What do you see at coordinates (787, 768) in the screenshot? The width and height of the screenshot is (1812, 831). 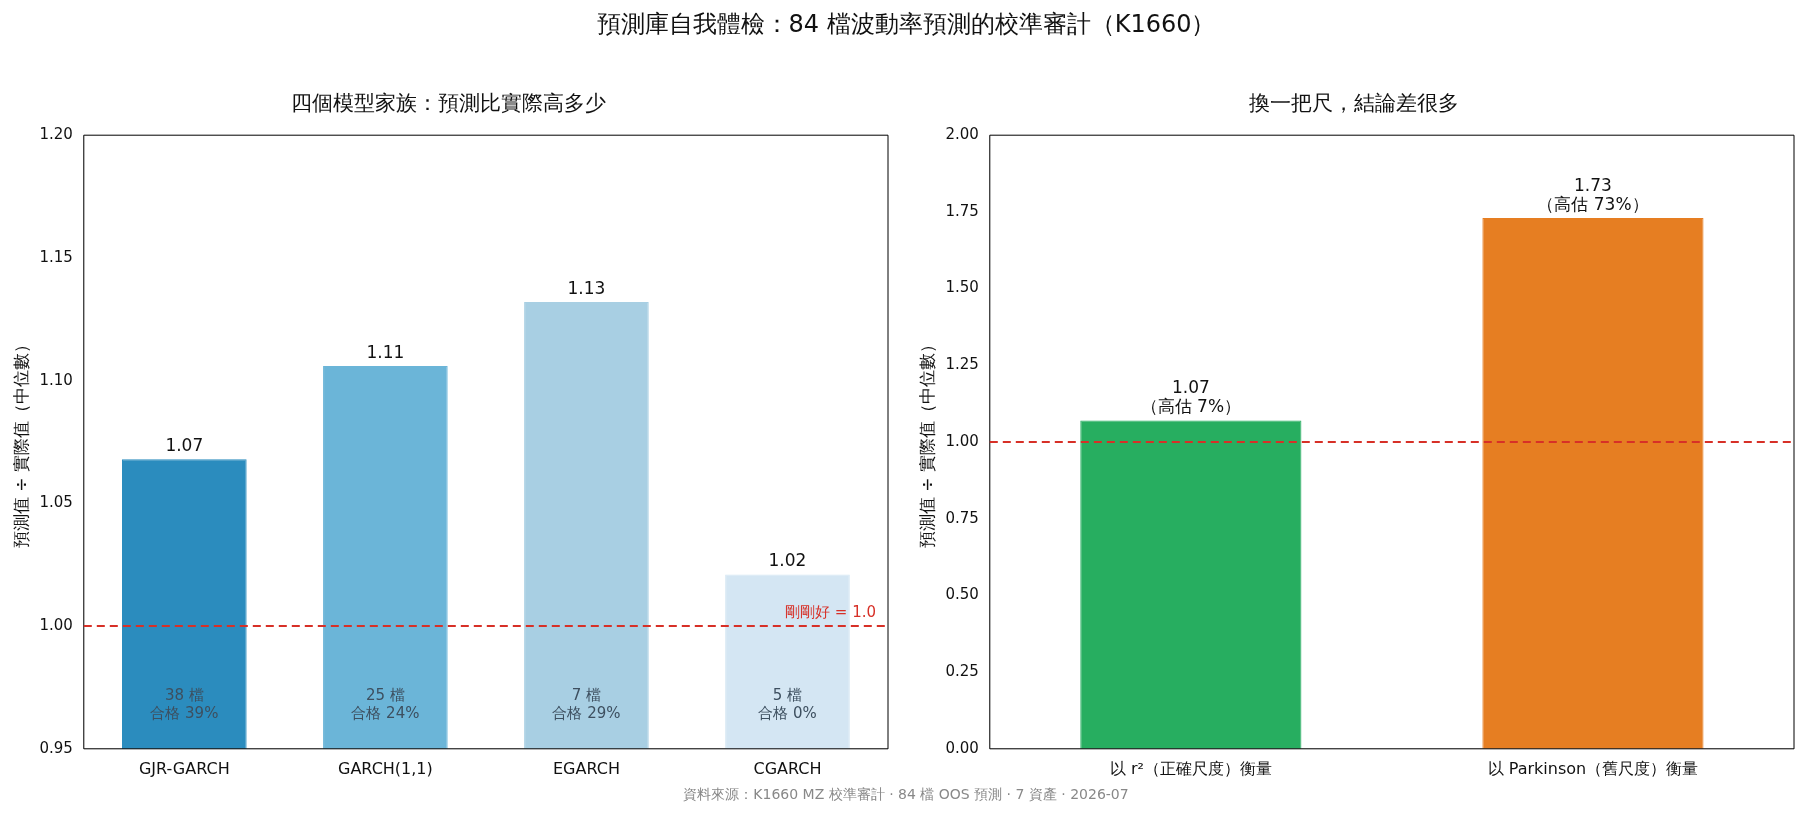 I see `x-tick-label: CGARCH` at bounding box center [787, 768].